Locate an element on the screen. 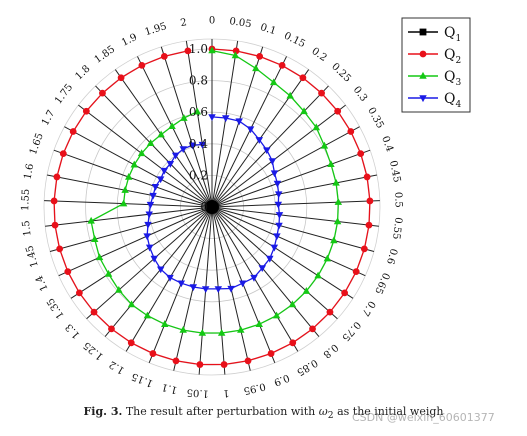 The width and height of the screenshot is (527, 436). category-label-14: 0.7 is located at coordinates (368, 307).